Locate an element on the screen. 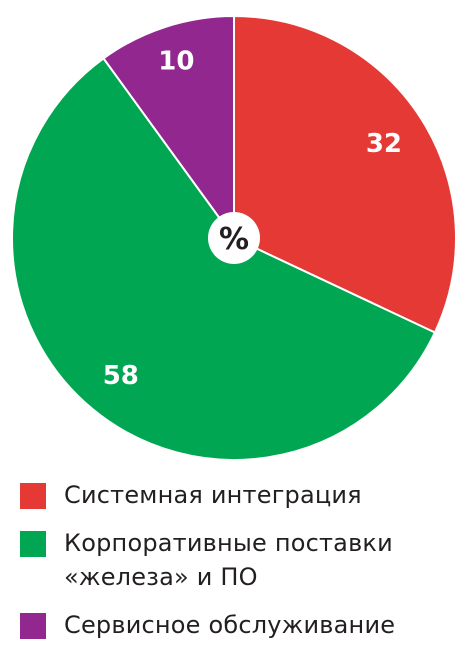  legend-label: Системная интеграция is located at coordinates (213, 495).